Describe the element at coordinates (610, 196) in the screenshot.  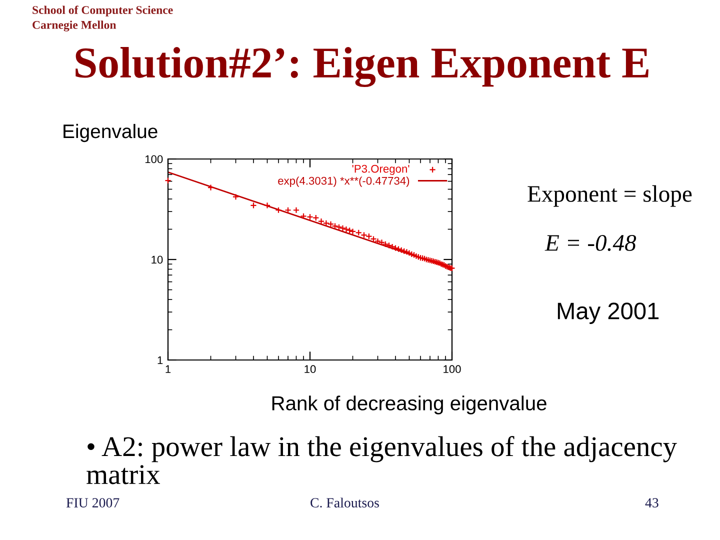
I see `text: Exponent = slope` at that location.